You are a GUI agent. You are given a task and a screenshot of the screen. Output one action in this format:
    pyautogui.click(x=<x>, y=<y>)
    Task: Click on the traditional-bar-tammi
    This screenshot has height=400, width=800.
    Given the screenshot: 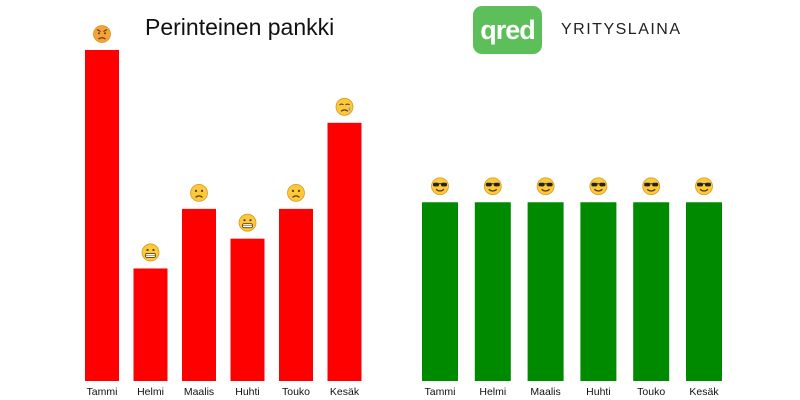 What is the action you would take?
    pyautogui.click(x=102, y=215)
    